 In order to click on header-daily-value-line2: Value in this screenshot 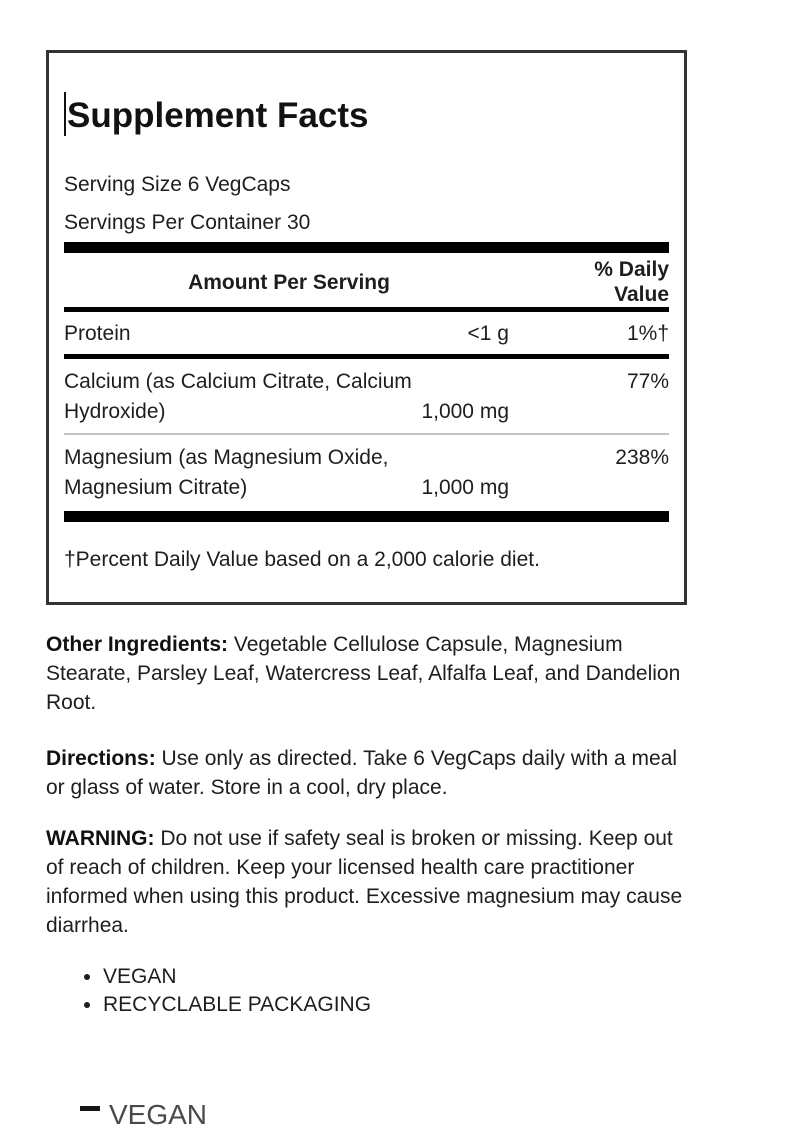, I will do `click(641, 294)`.